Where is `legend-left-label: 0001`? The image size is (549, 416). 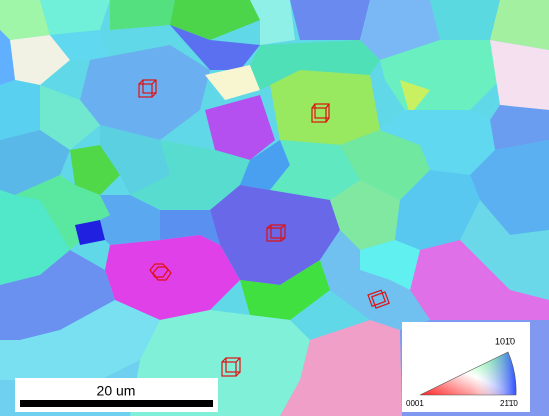 legend-left-label: 0001 is located at coordinates (415, 403).